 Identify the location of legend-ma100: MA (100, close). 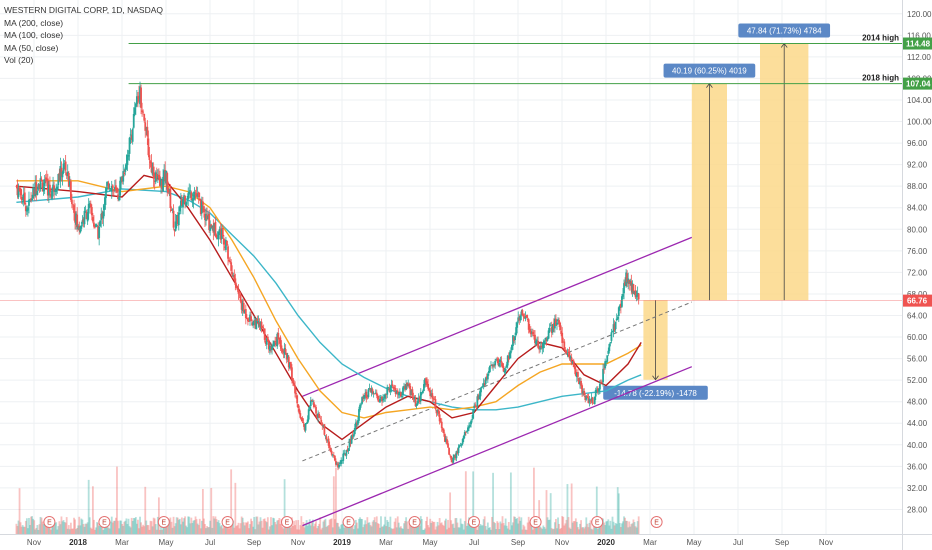
(34, 35).